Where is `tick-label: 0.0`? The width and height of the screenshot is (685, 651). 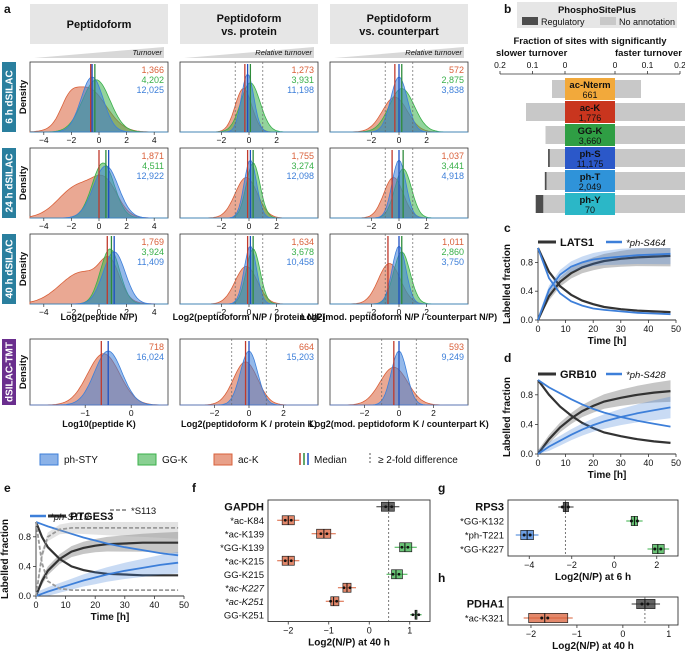 tick-label: 0.0 is located at coordinates (526, 320).